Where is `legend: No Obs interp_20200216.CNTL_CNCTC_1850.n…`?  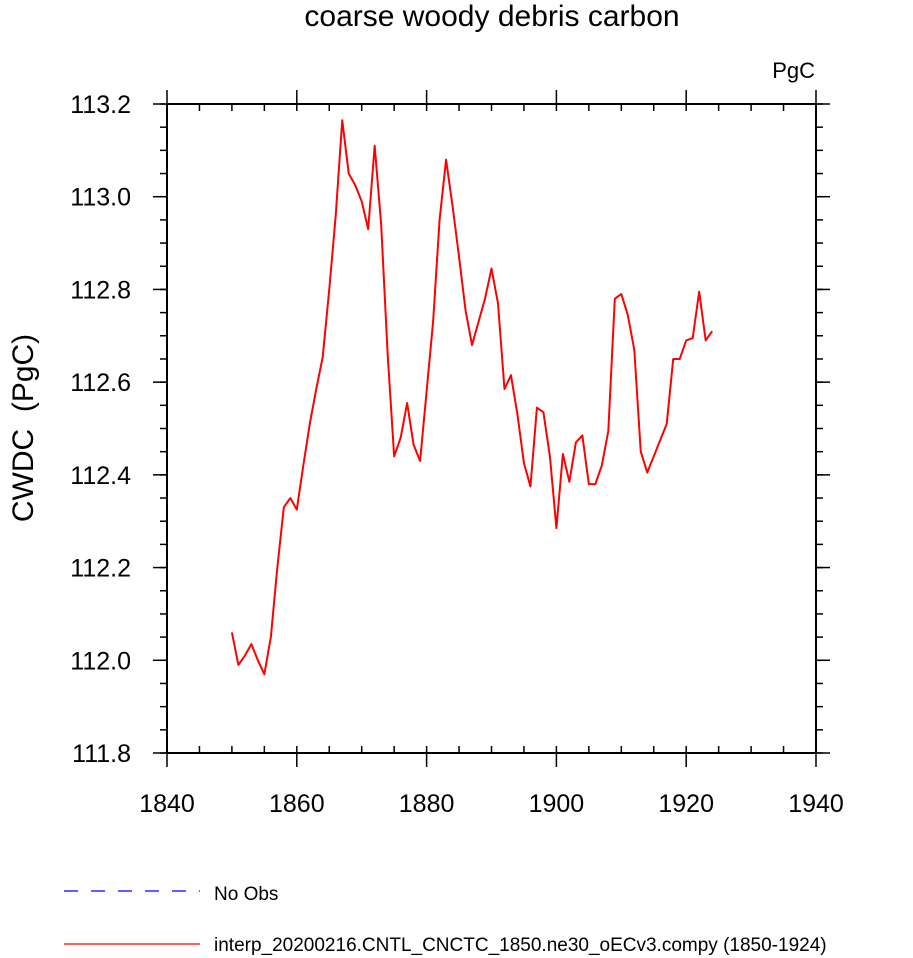
legend: No Obs interp_20200216.CNTL_CNCTC_1850.n… is located at coordinates (445, 920).